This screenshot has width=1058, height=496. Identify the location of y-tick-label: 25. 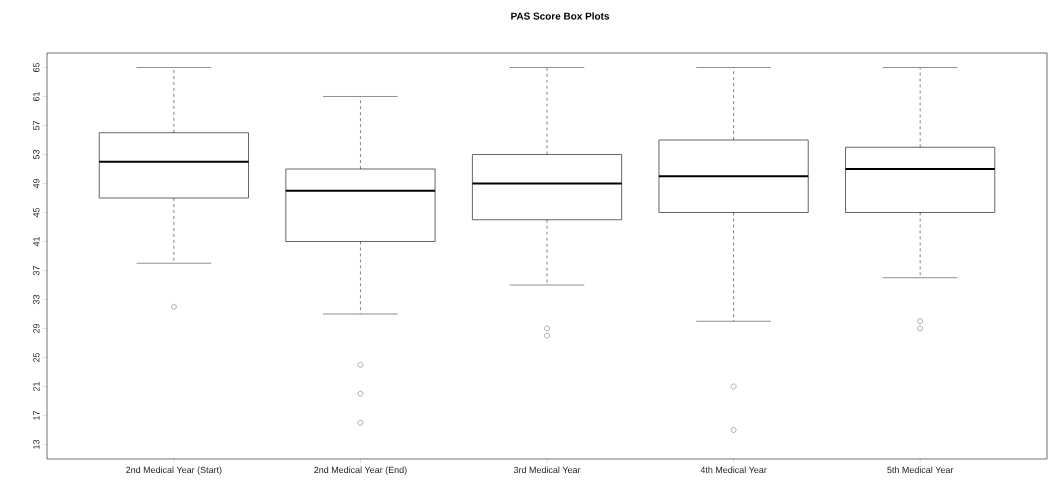
(36, 357).